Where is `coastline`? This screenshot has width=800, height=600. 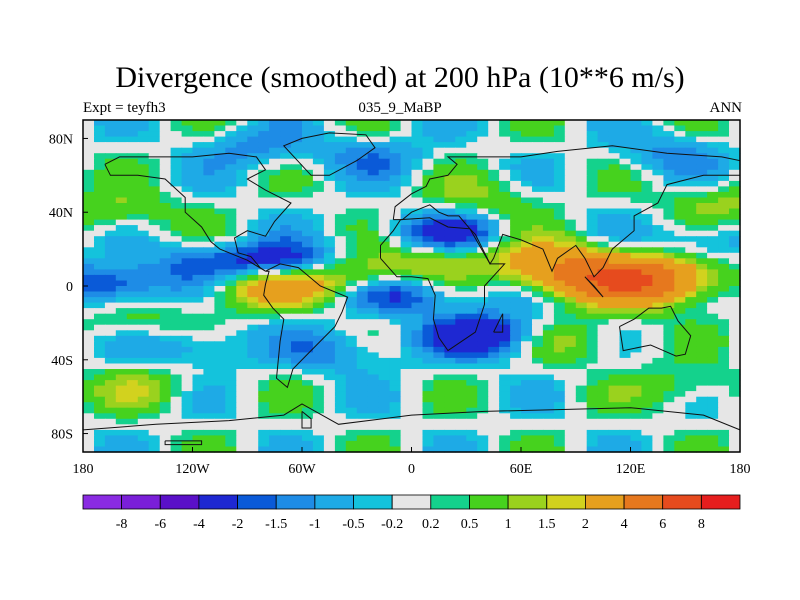
coastline is located at coordinates (594, 287).